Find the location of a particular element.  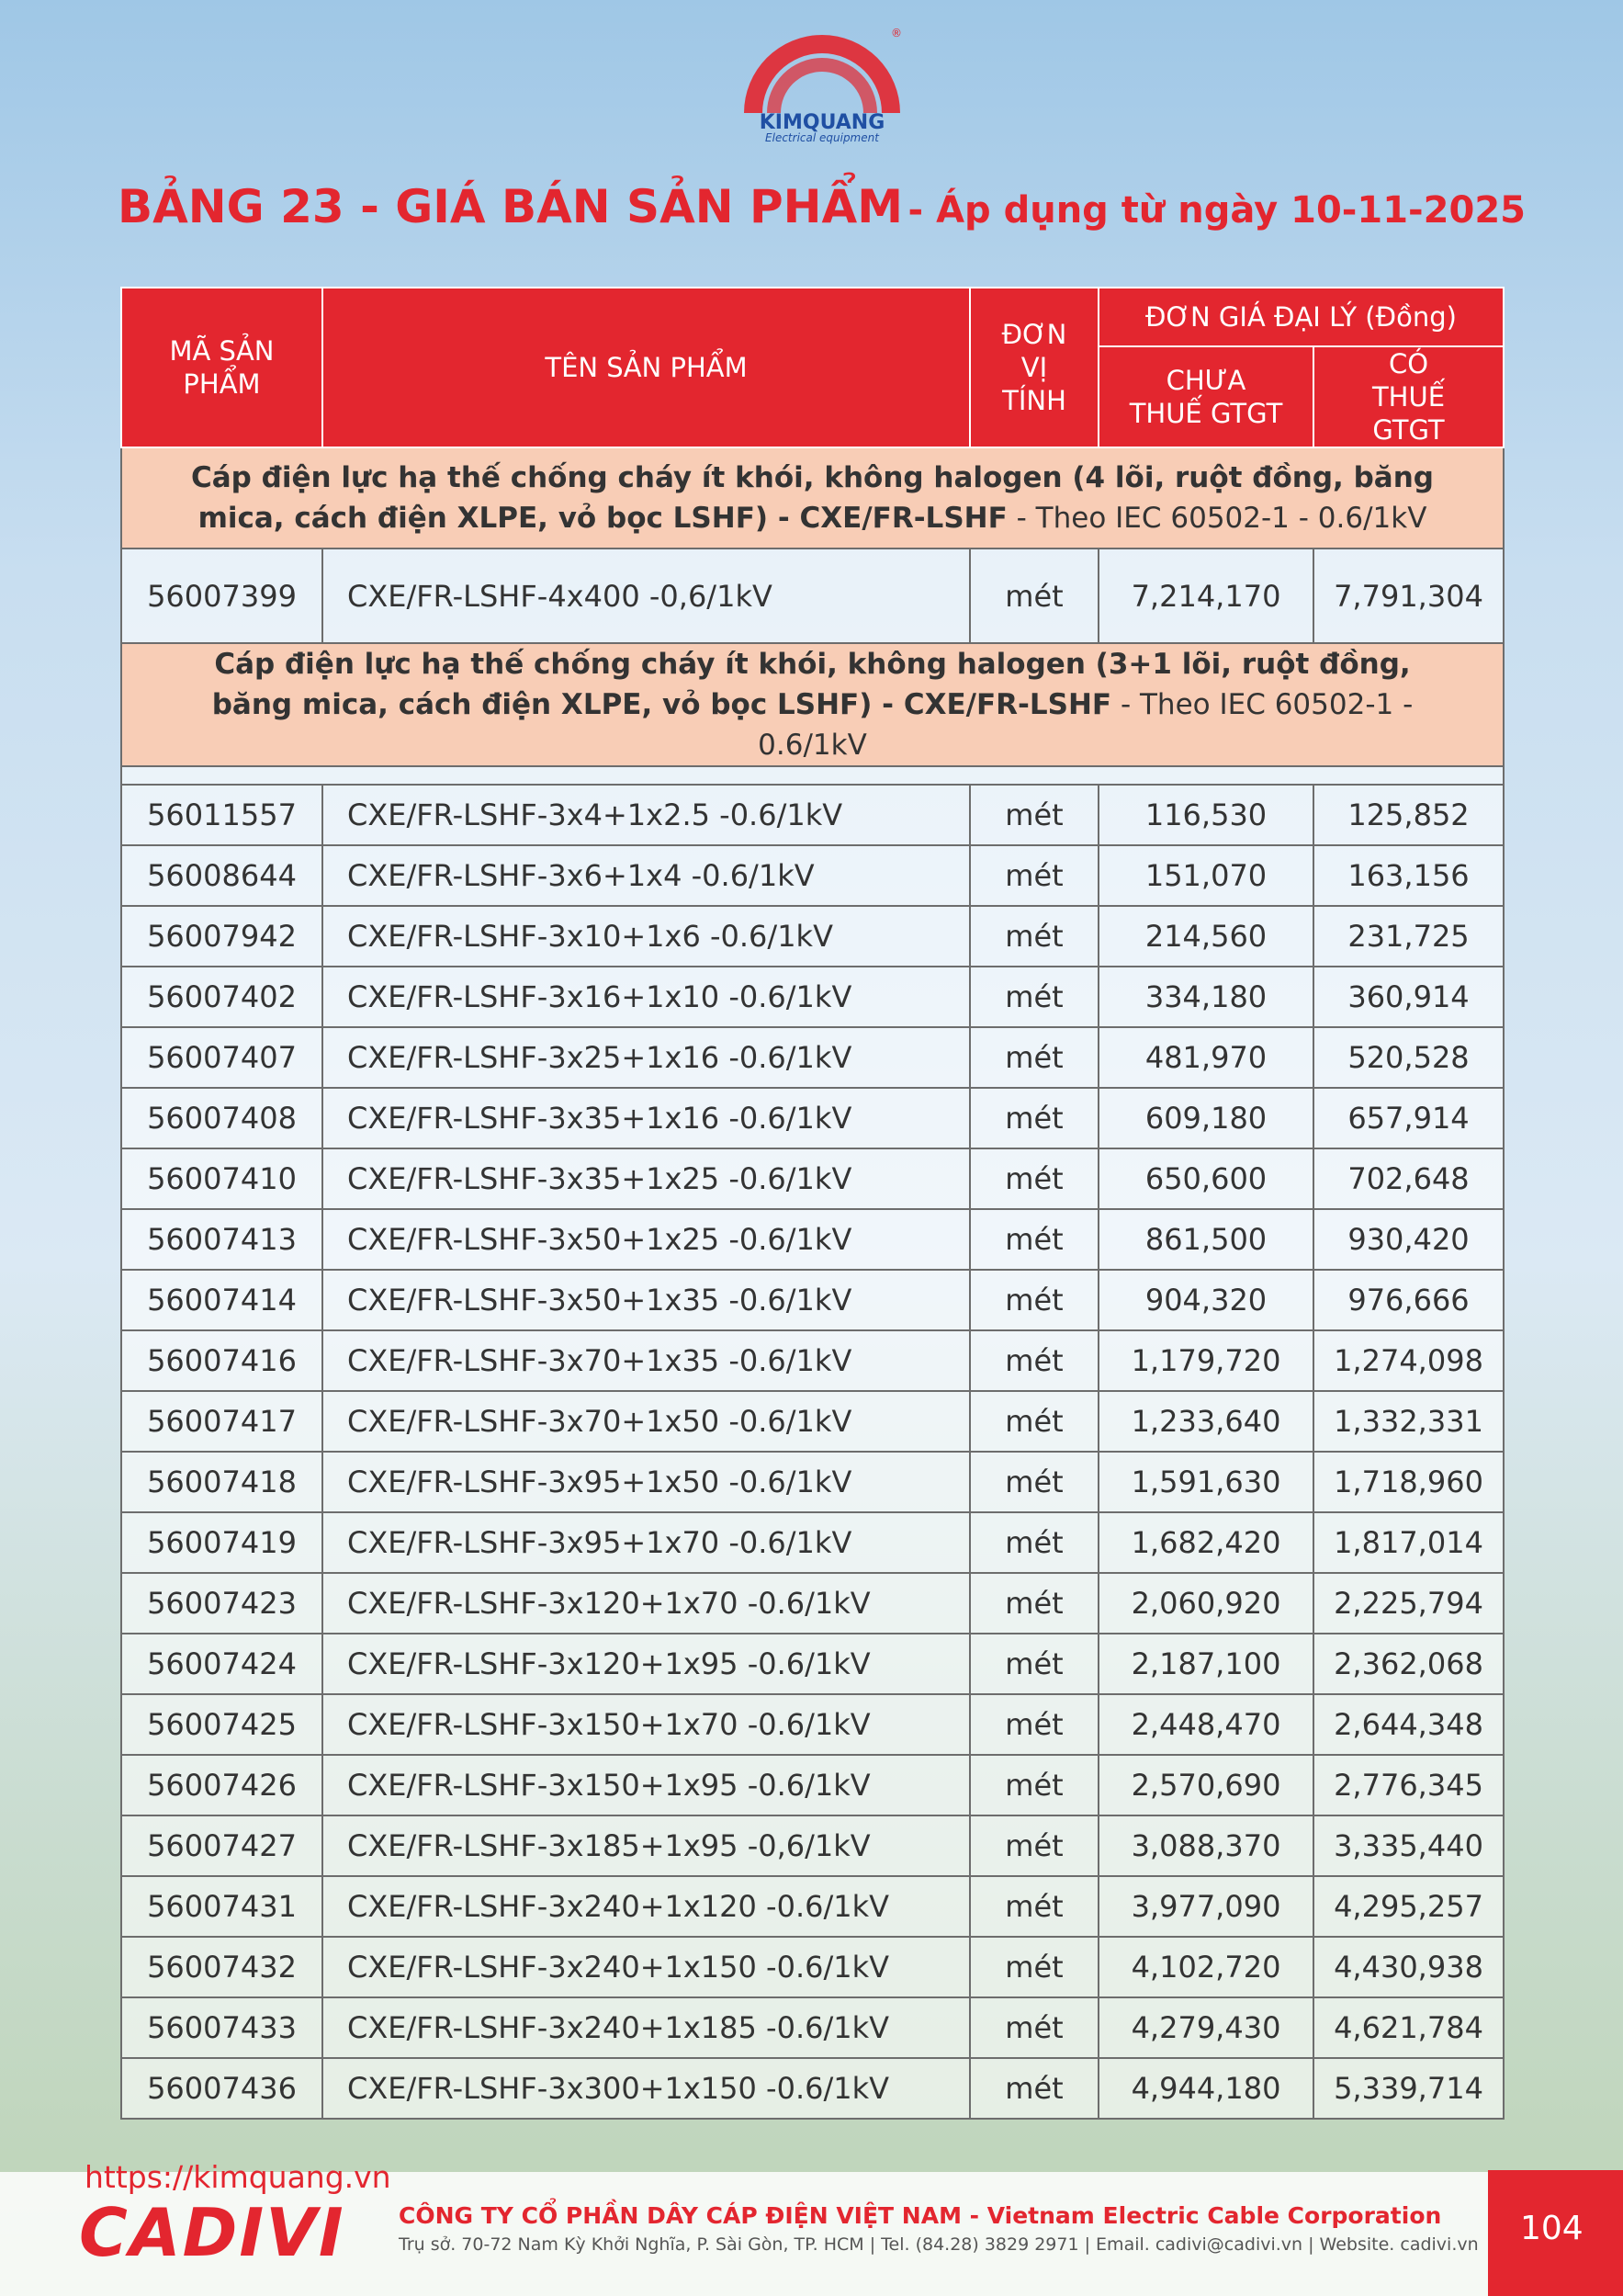

price-tax: 1,274,098 is located at coordinates (1409, 1360).